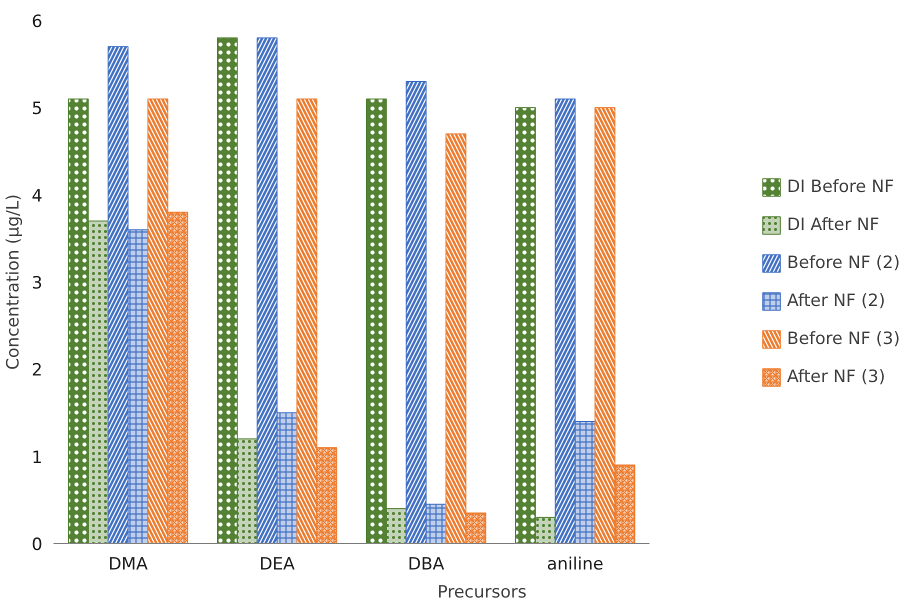 Image resolution: width=922 pixels, height=610 pixels. I want to click on legend-label: After NF (3), so click(836, 376).